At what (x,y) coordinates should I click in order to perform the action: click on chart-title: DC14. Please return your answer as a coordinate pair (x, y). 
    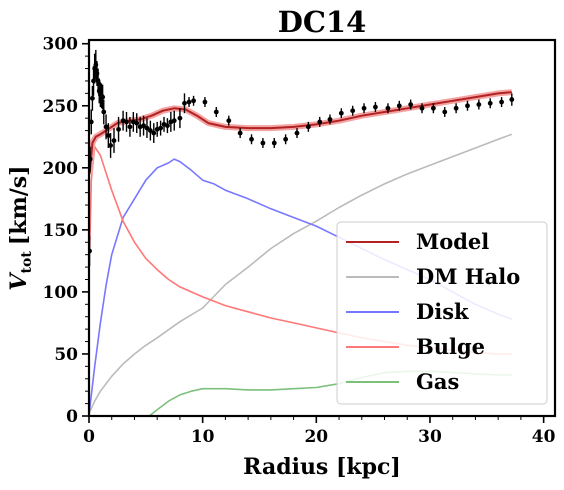
    Looking at the image, I should click on (322, 22).